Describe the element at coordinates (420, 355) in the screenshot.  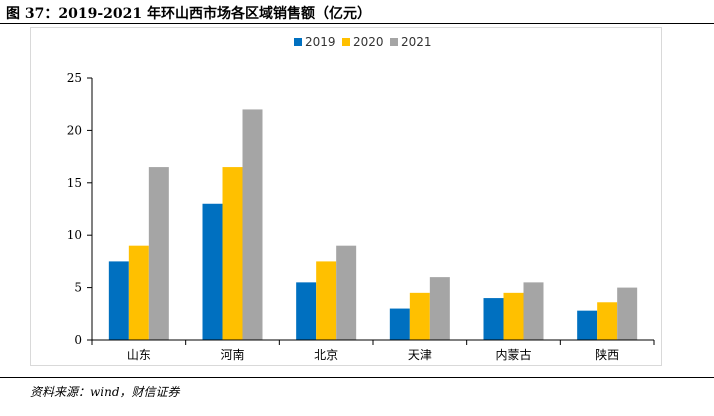
I see `x-category-label: 天津` at that location.